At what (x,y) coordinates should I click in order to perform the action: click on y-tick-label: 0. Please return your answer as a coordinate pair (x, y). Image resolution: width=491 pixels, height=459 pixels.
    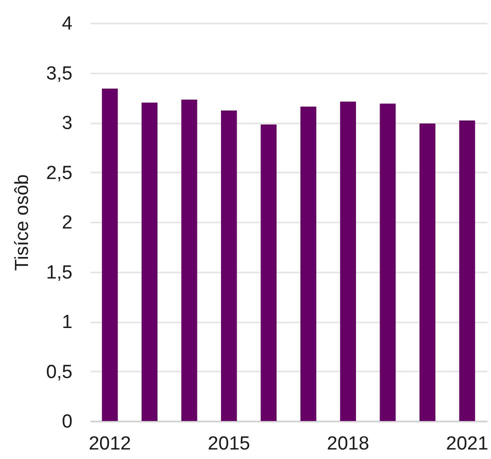
    Looking at the image, I should click on (67, 422).